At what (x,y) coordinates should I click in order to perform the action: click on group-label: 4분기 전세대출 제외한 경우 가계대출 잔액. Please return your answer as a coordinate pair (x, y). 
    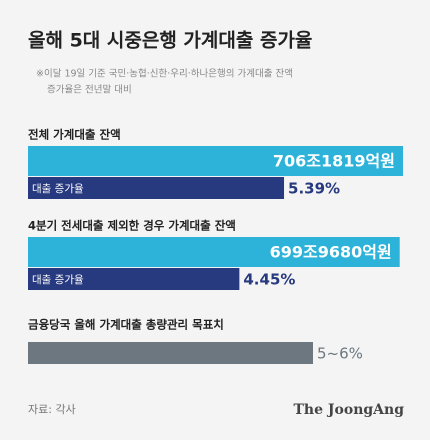
    Looking at the image, I should click on (132, 226).